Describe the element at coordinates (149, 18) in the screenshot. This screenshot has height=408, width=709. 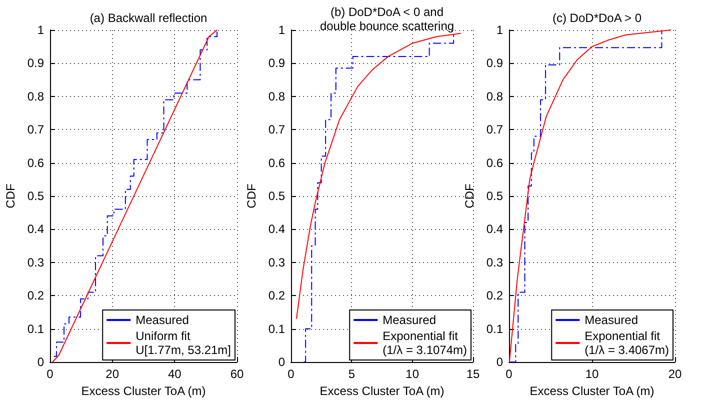
I see `chart-title: (a) Backwall reflection` at that location.